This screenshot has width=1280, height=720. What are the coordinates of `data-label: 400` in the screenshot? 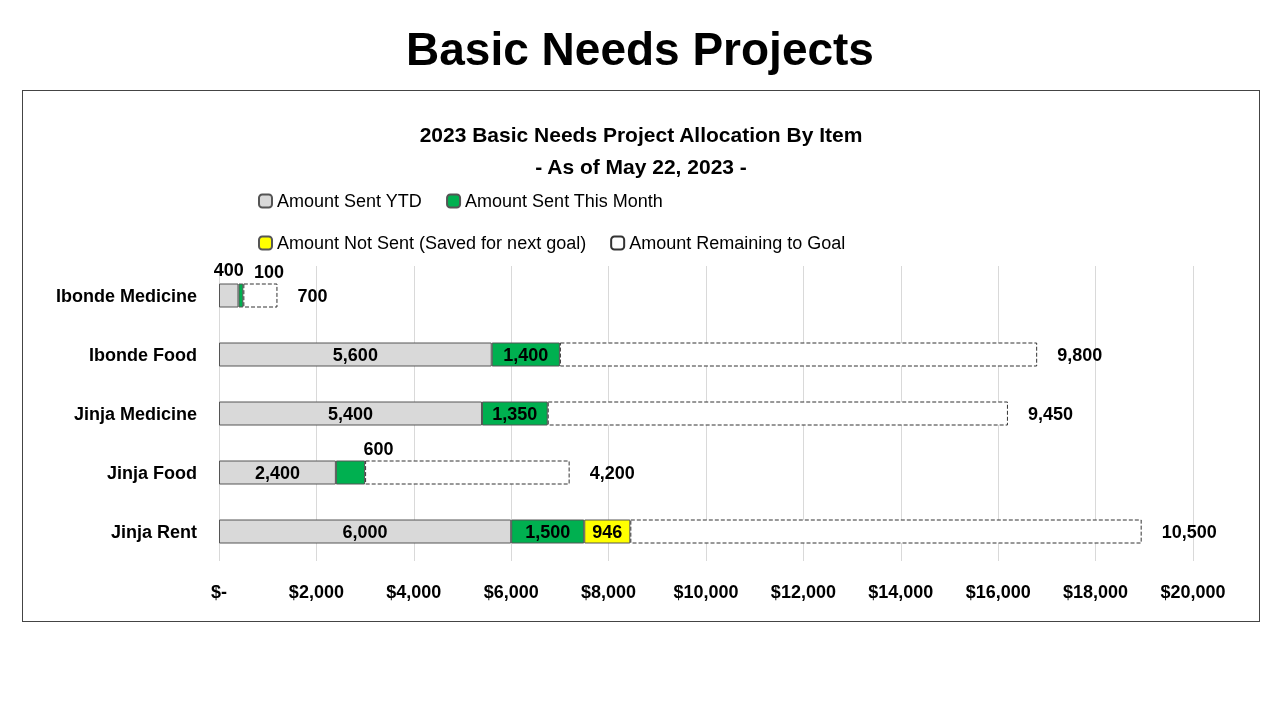 It's located at (228, 269).